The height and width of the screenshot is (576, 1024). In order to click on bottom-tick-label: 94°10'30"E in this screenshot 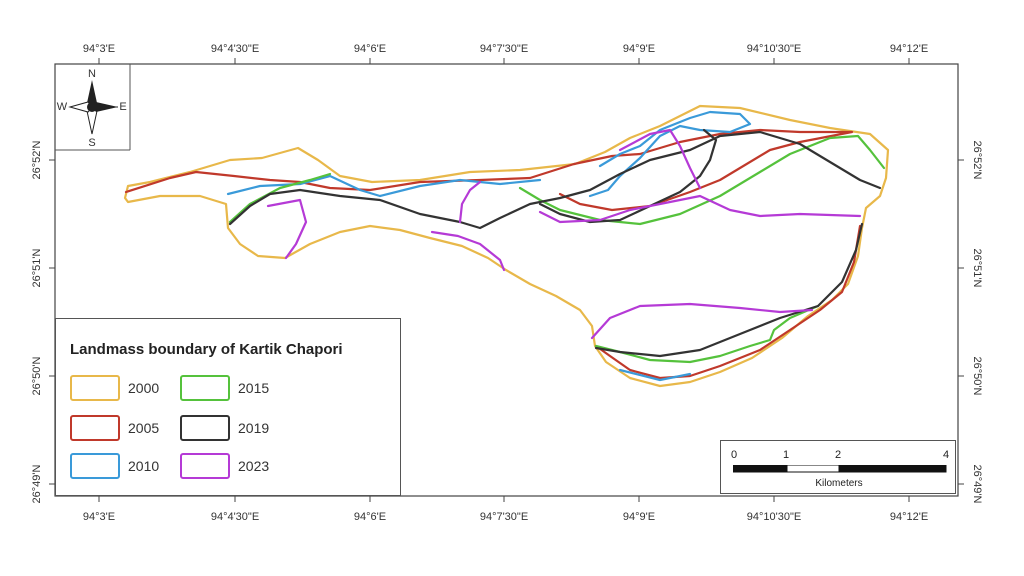, I will do `click(774, 517)`.